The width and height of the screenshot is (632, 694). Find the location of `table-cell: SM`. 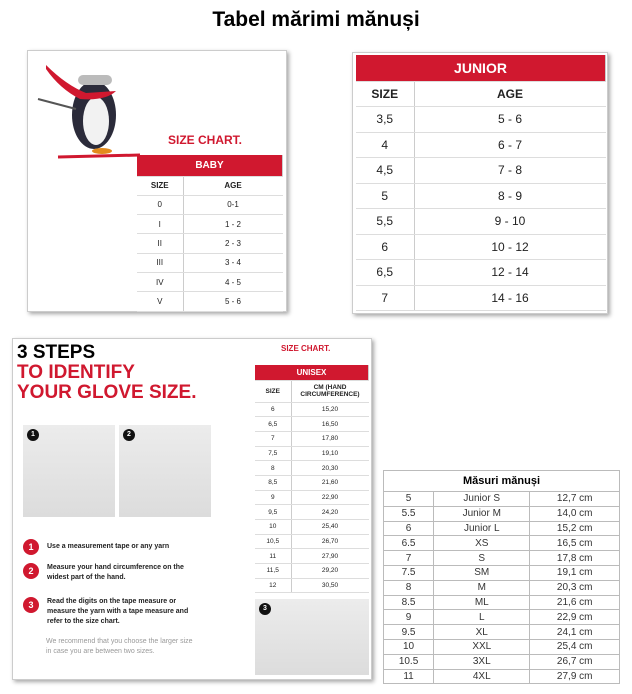

table-cell: SM is located at coordinates (482, 572).